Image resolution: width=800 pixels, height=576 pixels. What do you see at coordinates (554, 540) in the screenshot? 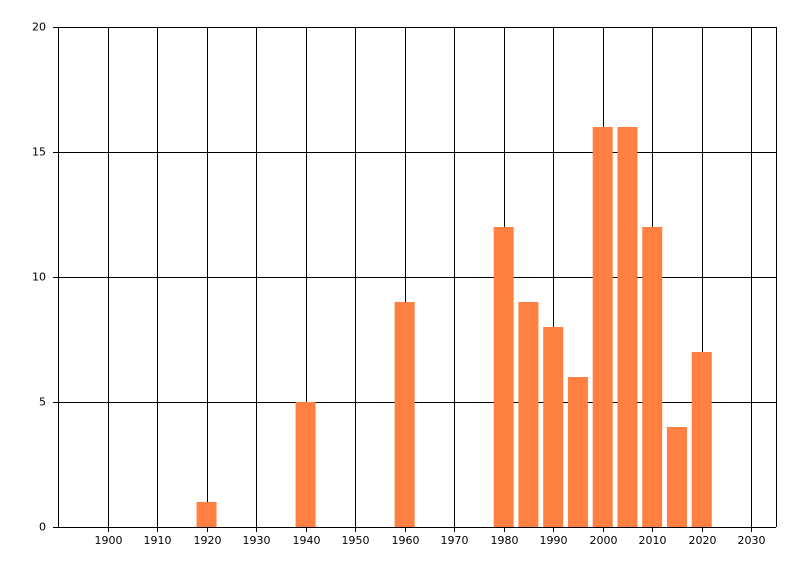
I see `x-tick-label: 1990` at bounding box center [554, 540].